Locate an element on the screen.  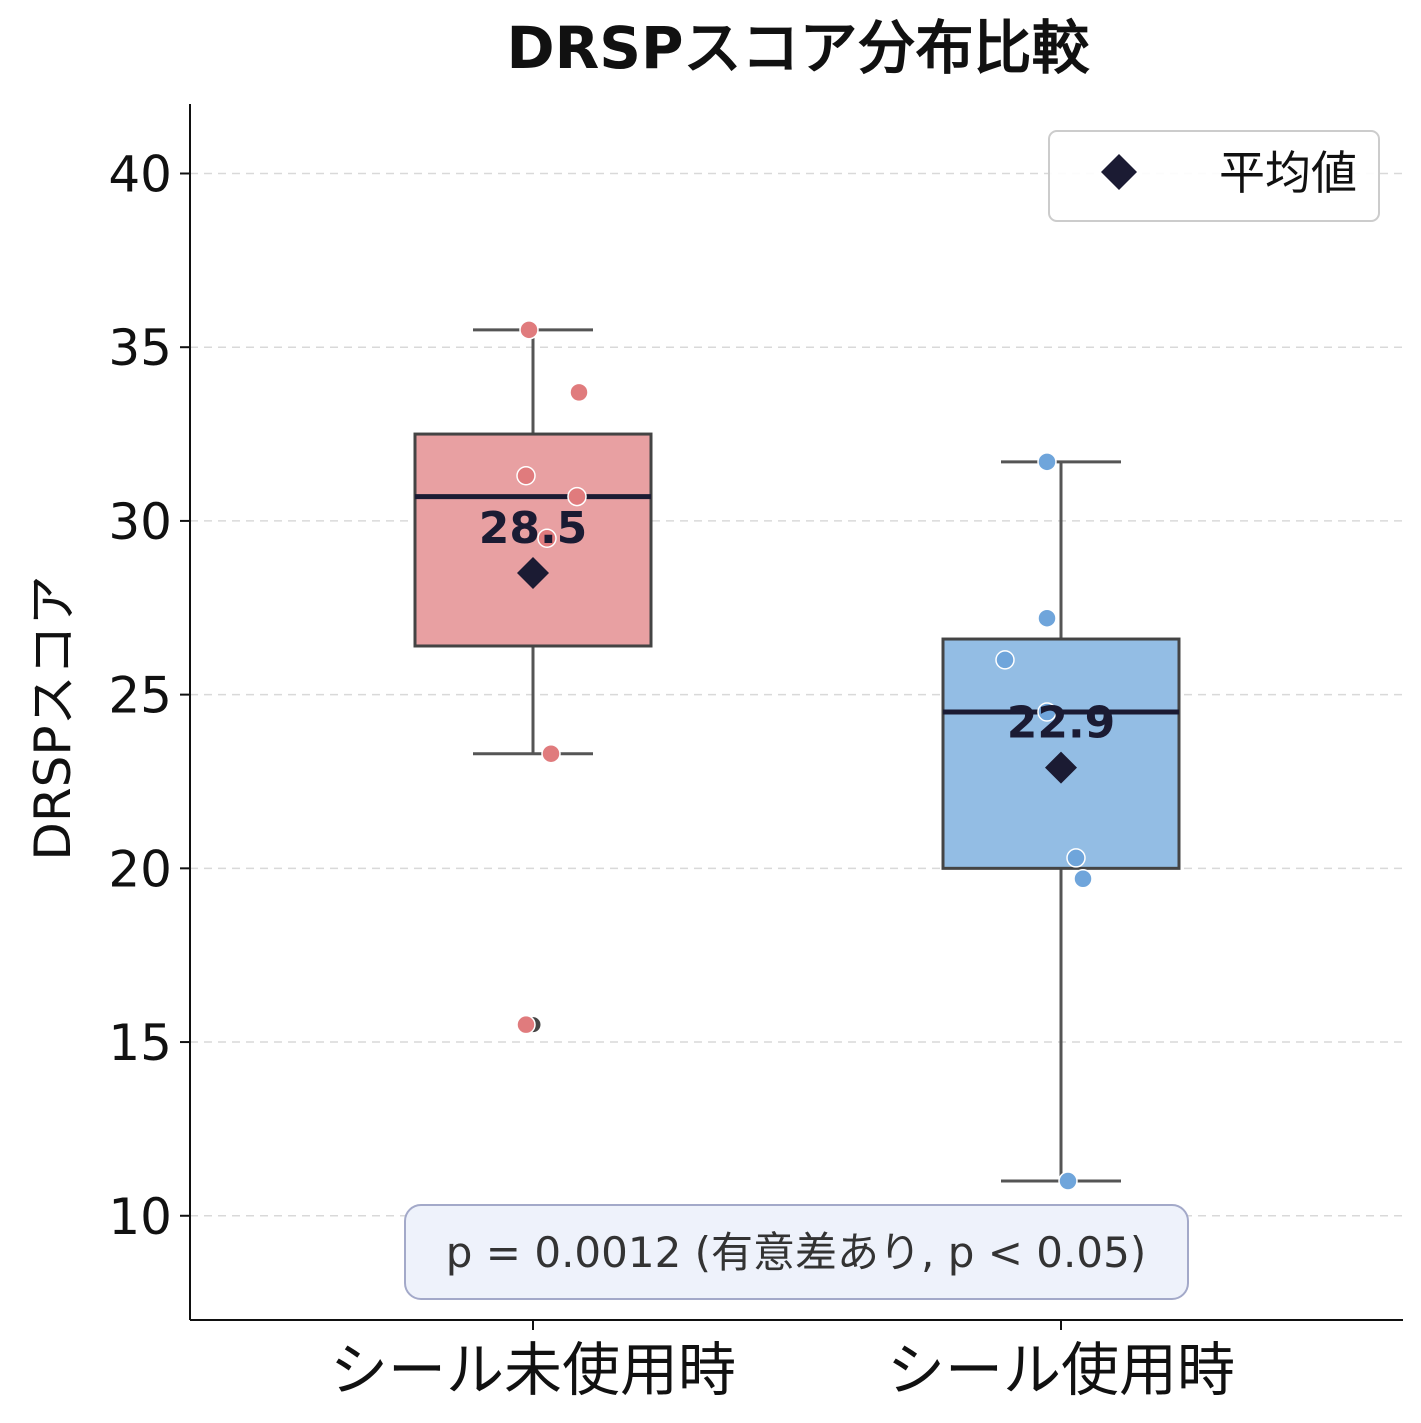
y-tick-label: 20 is located at coordinates (140, 869).